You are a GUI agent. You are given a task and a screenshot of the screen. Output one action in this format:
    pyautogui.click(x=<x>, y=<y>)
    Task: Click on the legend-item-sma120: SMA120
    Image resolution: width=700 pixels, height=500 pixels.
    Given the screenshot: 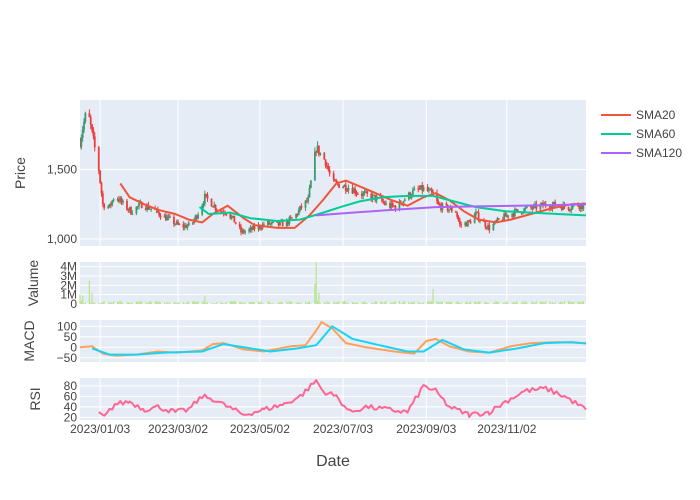 What is the action you would take?
    pyautogui.click(x=641, y=153)
    